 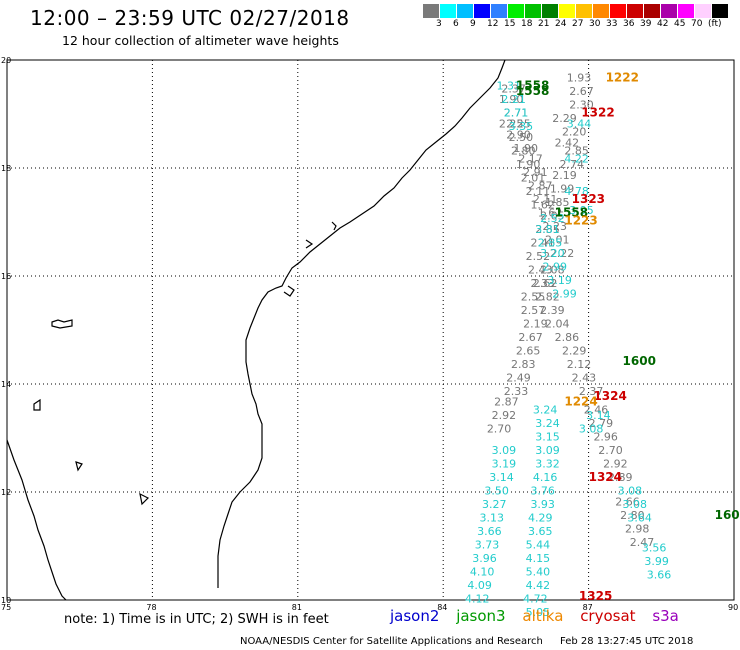 I want to click on wave-height-reading: 3.64, so click(x=639, y=518).